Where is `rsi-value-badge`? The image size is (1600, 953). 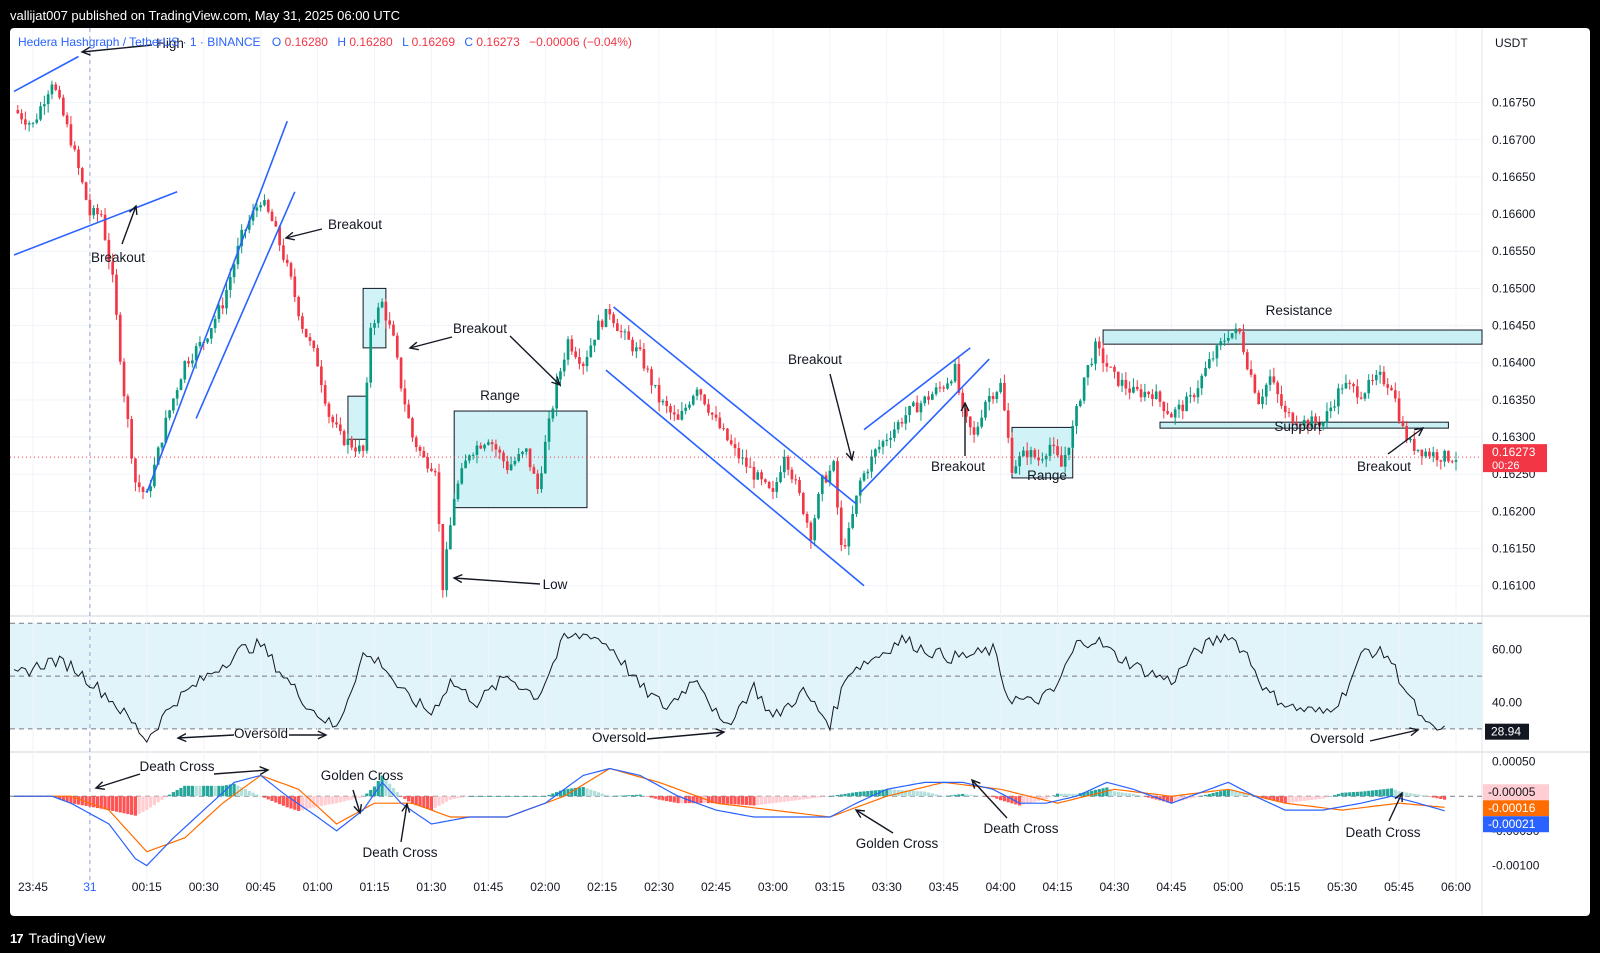
rsi-value-badge is located at coordinates (1507, 731).